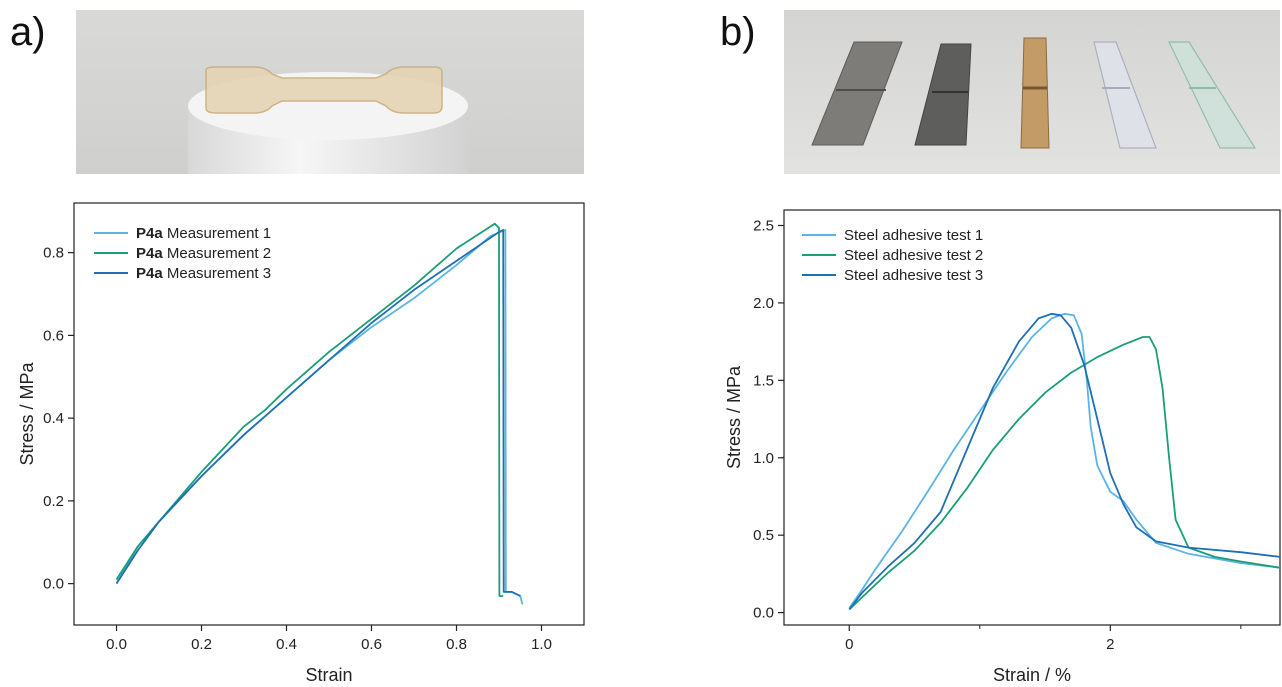 The image size is (1282, 687). What do you see at coordinates (324, 90) in the screenshot?
I see `dogbone-specimen` at bounding box center [324, 90].